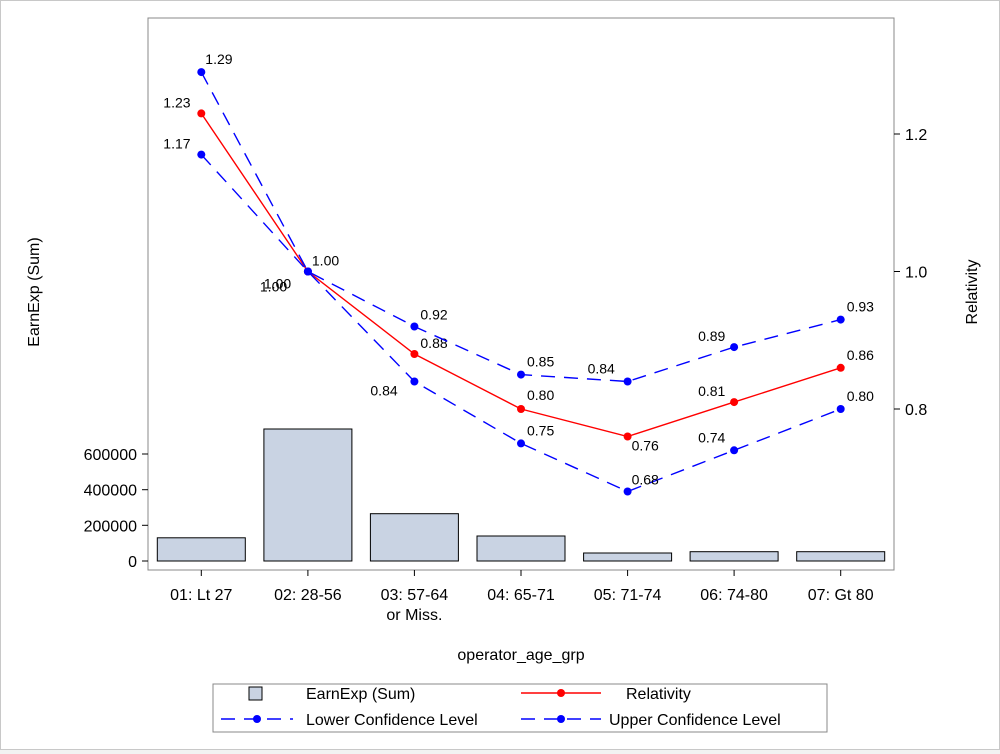  Describe the element at coordinates (273, 287) in the screenshot. I see `data-label-relativity: 1.00` at that location.